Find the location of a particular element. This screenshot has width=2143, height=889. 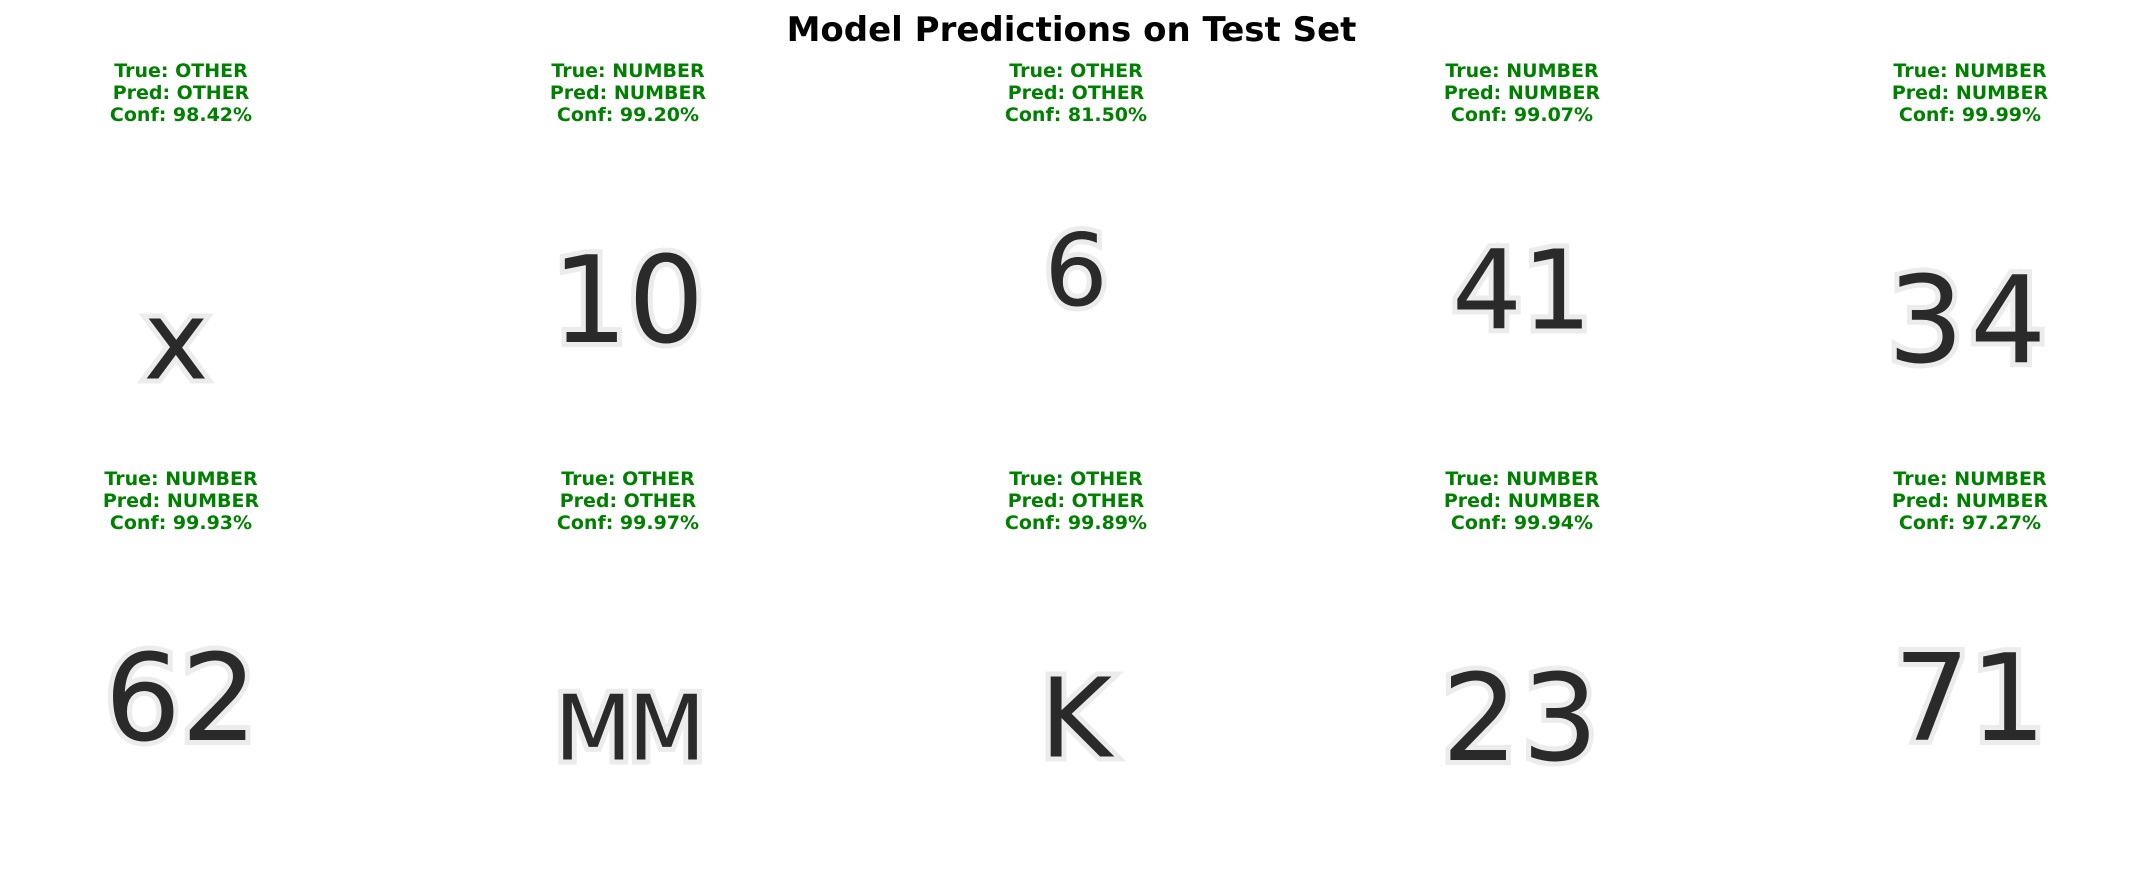

panel-title: True: OTHER Pred: OTHER Conf: 99.89% is located at coordinates (1076, 501).